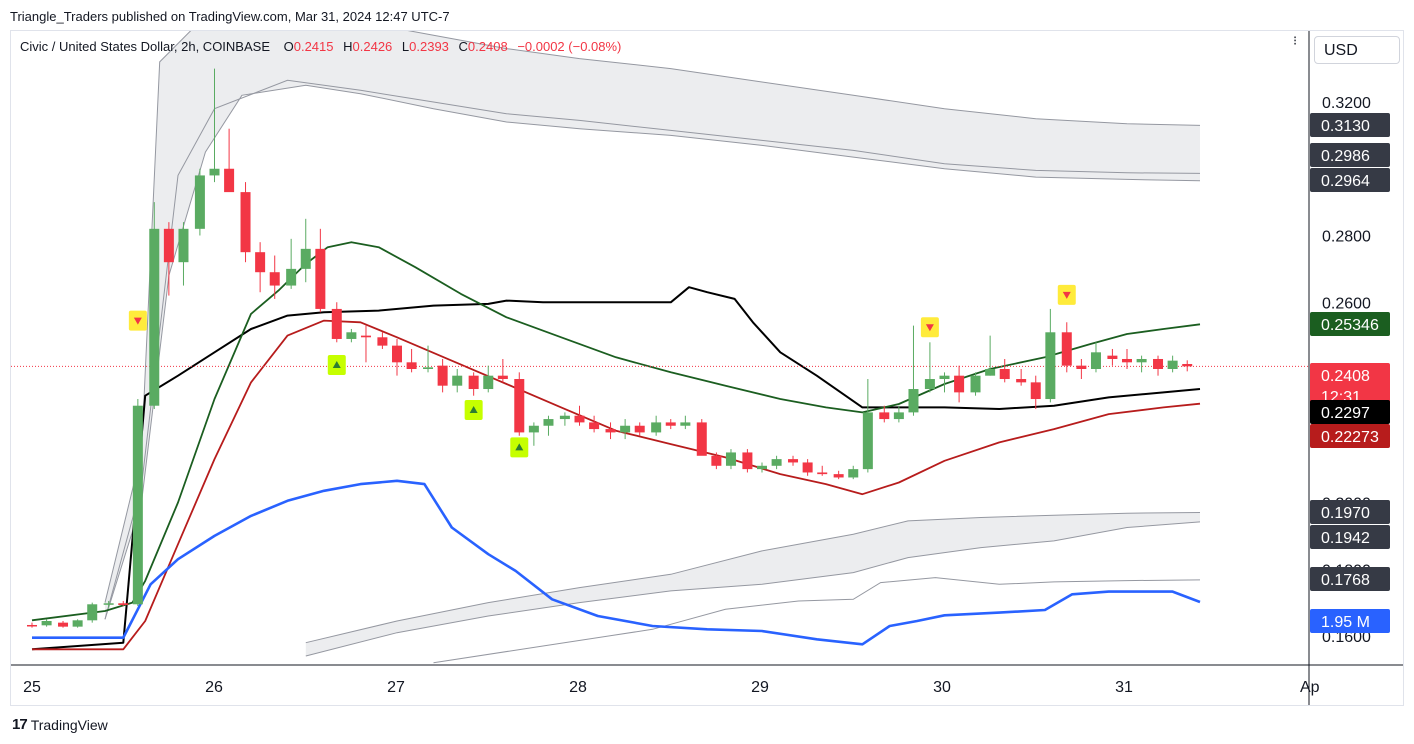 This screenshot has width=1414, height=744. What do you see at coordinates (1345, 126) in the screenshot?
I see `price-badge-value: 0.3130` at bounding box center [1345, 126].